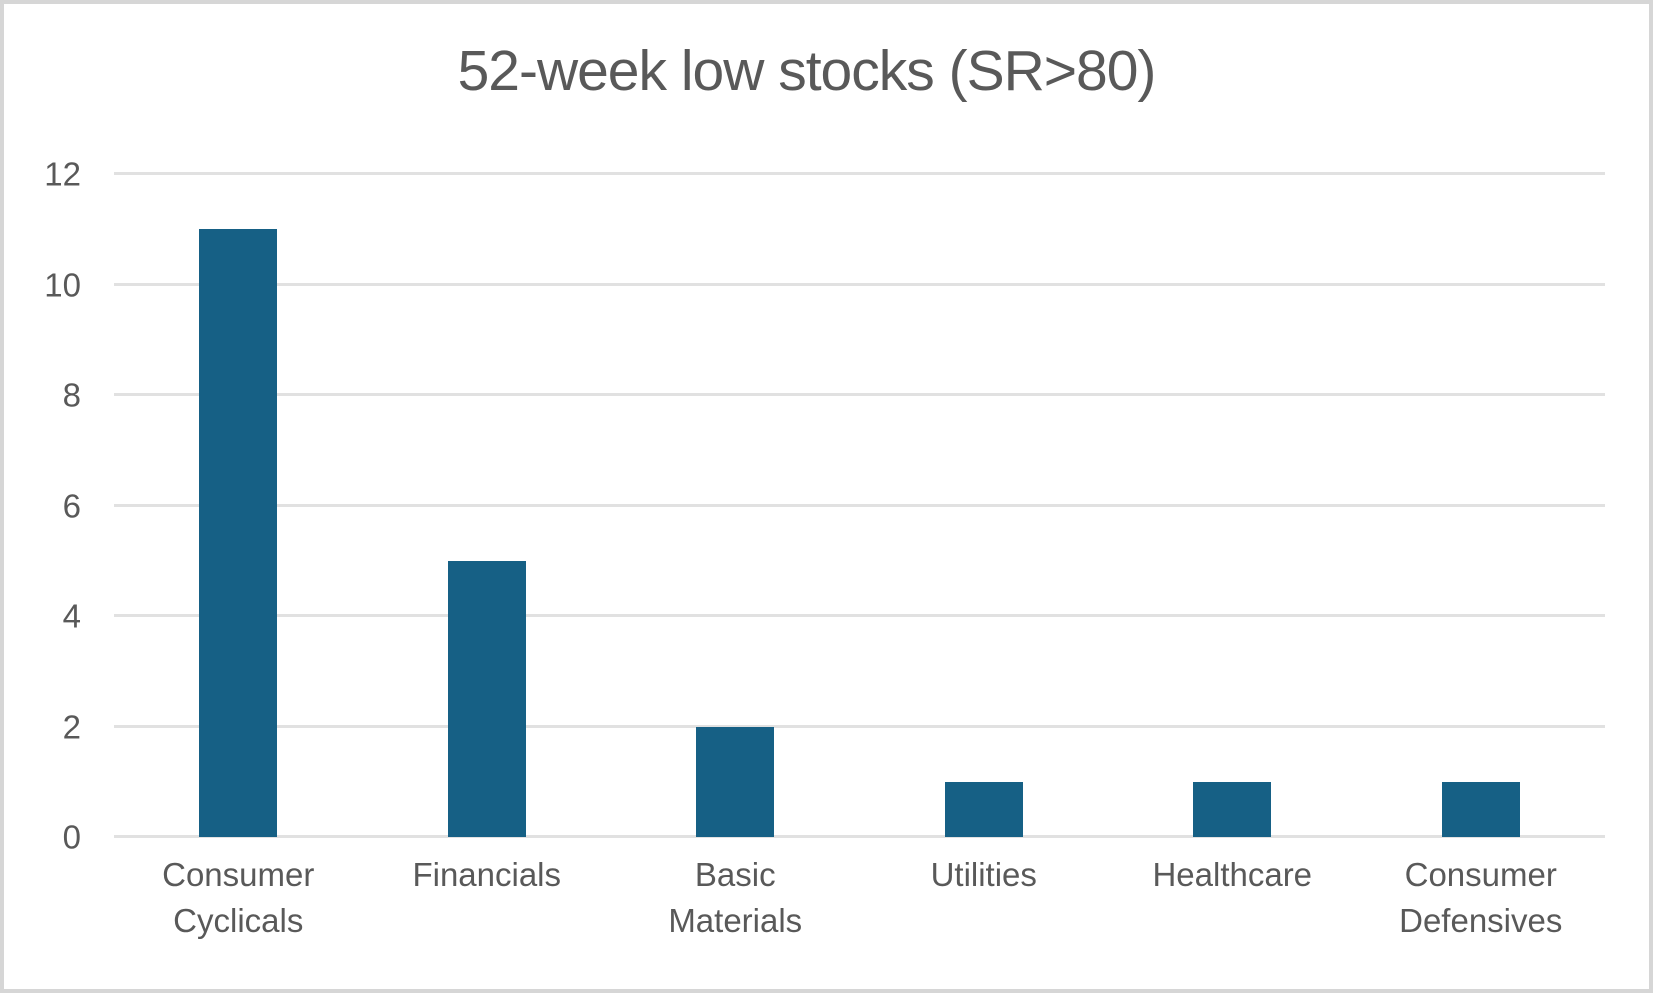  What do you see at coordinates (71, 837) in the screenshot?
I see `y-tick-label-0: 0` at bounding box center [71, 837].